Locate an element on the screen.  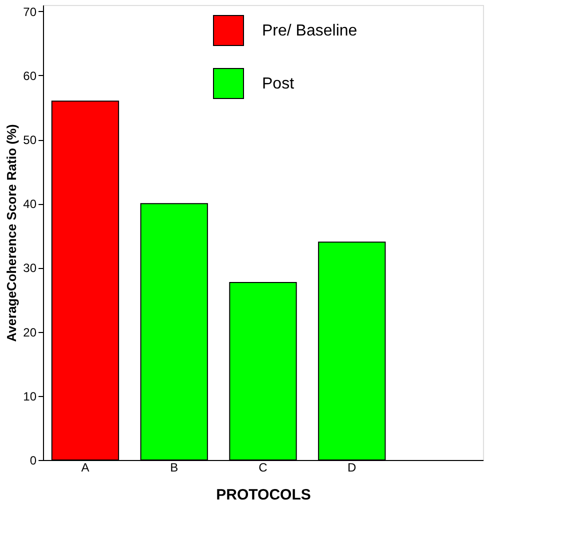
x-tick-label: D is located at coordinates (352, 467).